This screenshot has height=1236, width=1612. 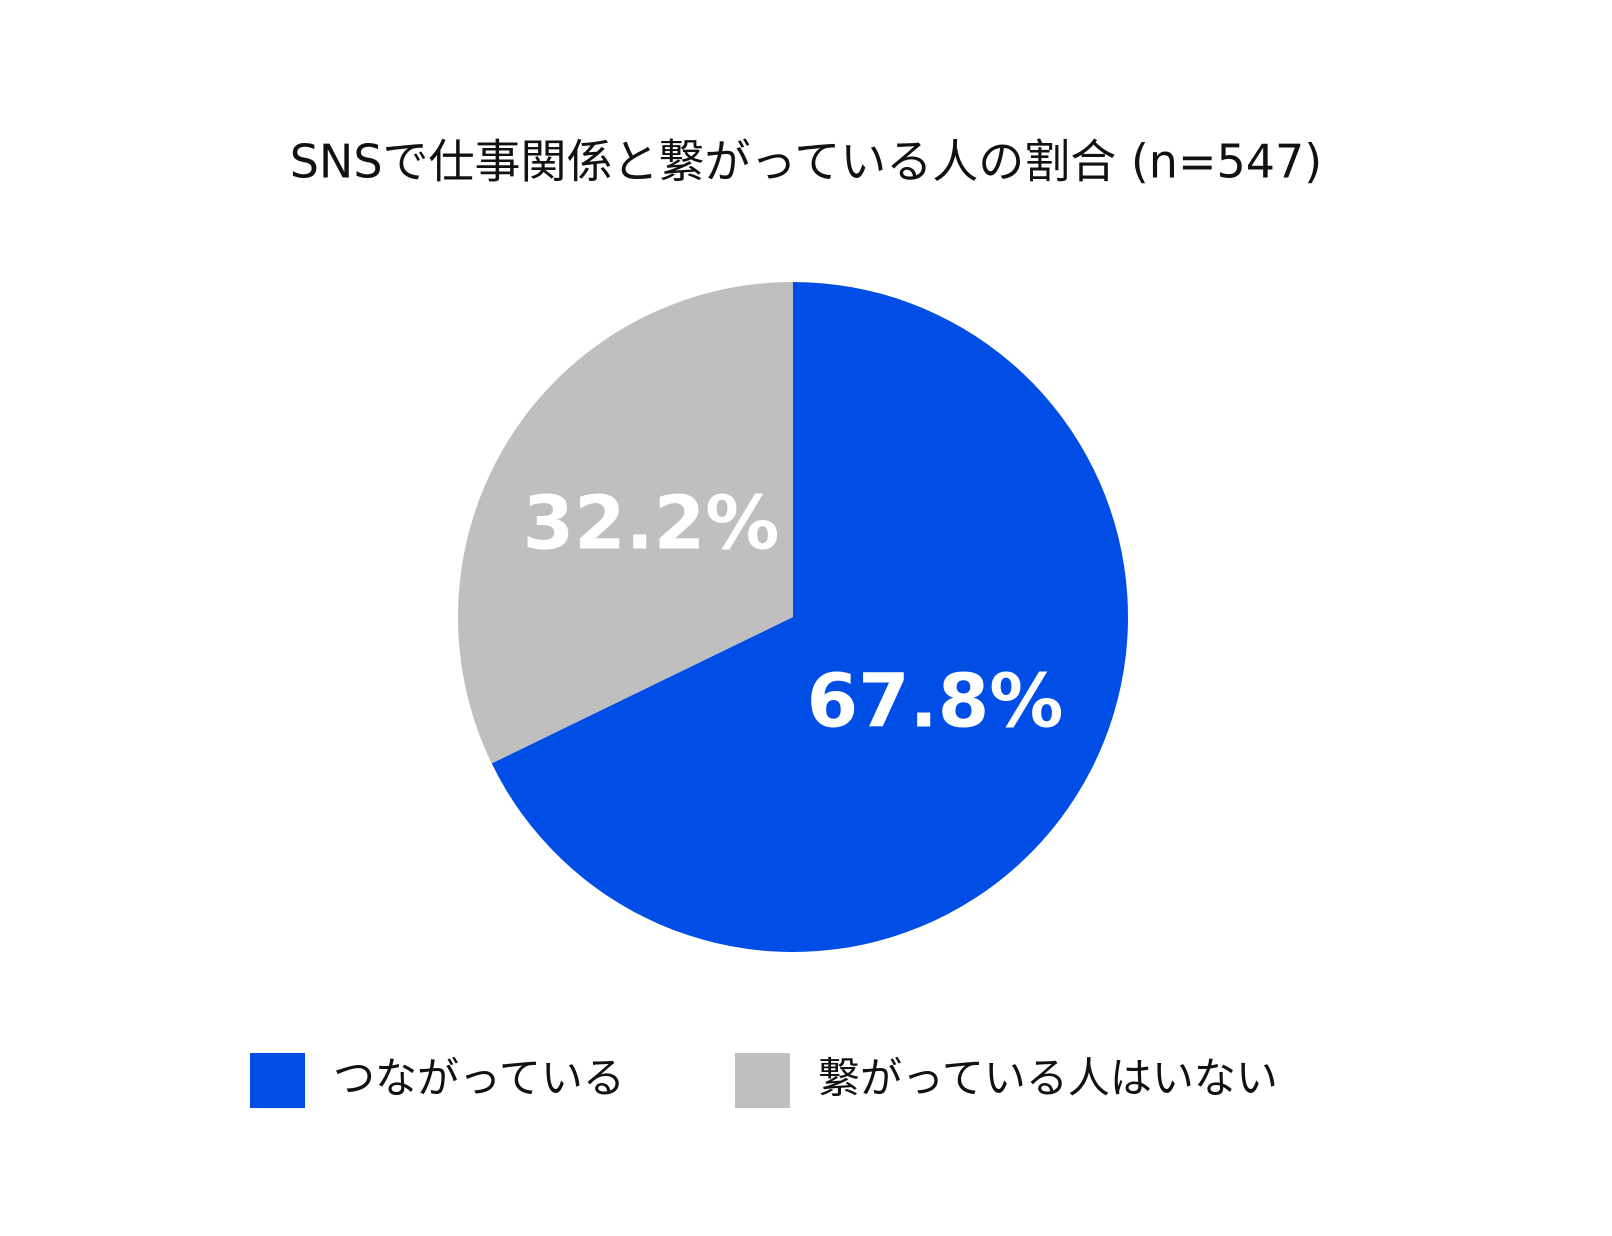 I want to click on data-label: 67.8%, so click(x=935, y=701).